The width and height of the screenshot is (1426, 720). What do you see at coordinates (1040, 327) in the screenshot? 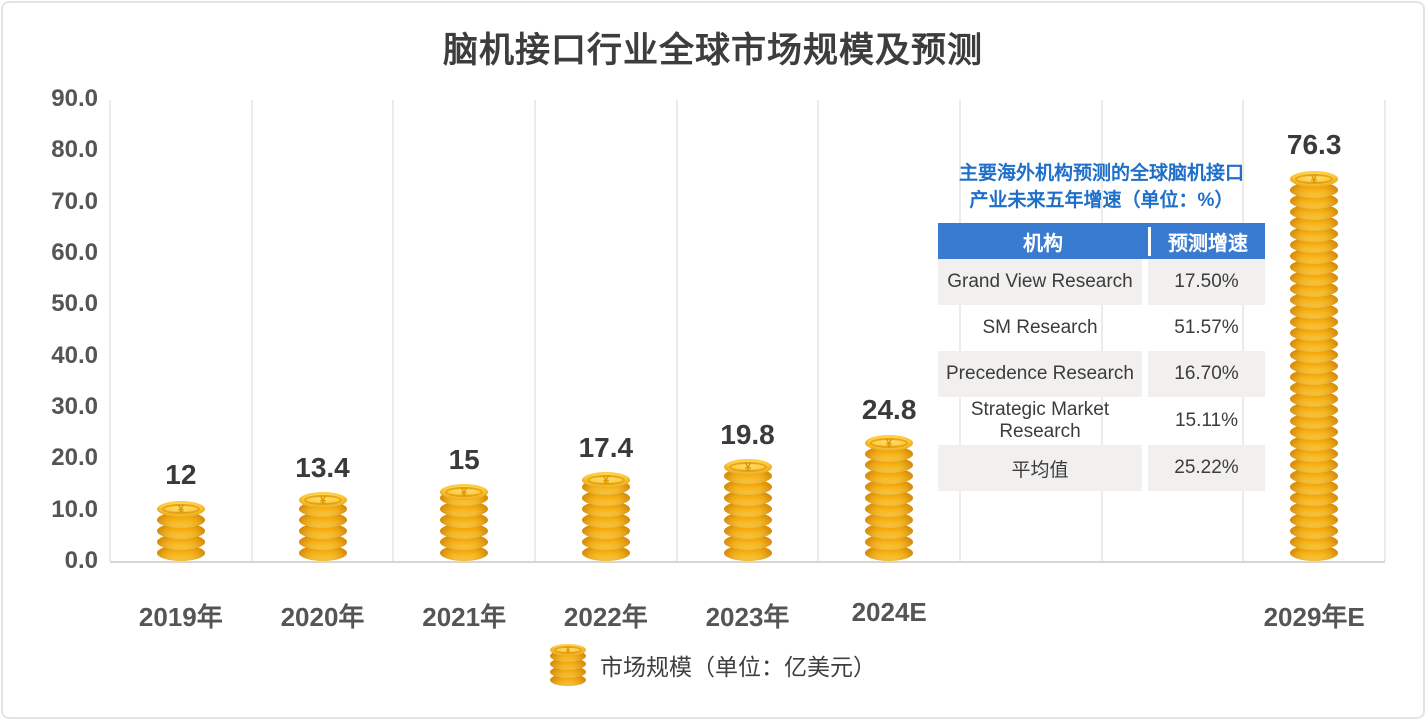
I see `table-cell-org: SM Research` at bounding box center [1040, 327].